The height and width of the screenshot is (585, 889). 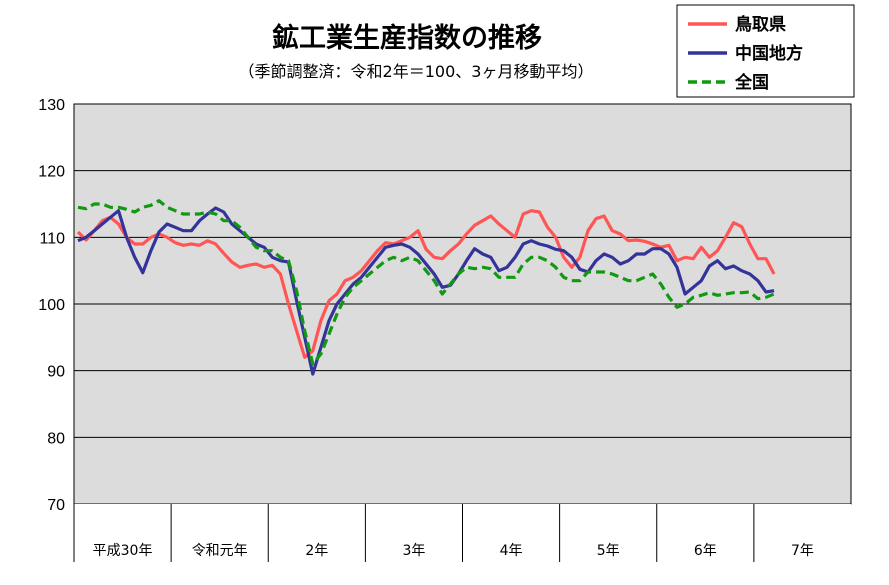 I want to click on category-label: 平成30年, so click(x=123, y=551).